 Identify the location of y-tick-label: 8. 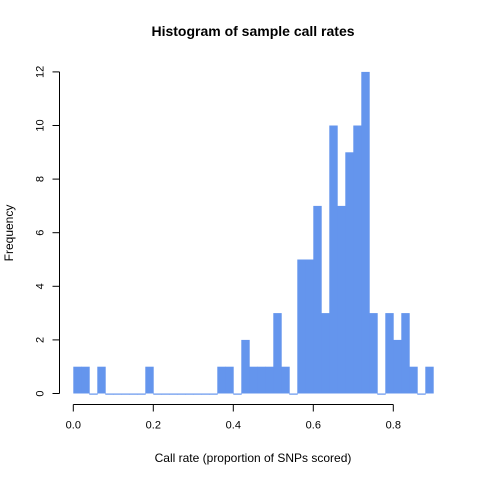
(41, 179).